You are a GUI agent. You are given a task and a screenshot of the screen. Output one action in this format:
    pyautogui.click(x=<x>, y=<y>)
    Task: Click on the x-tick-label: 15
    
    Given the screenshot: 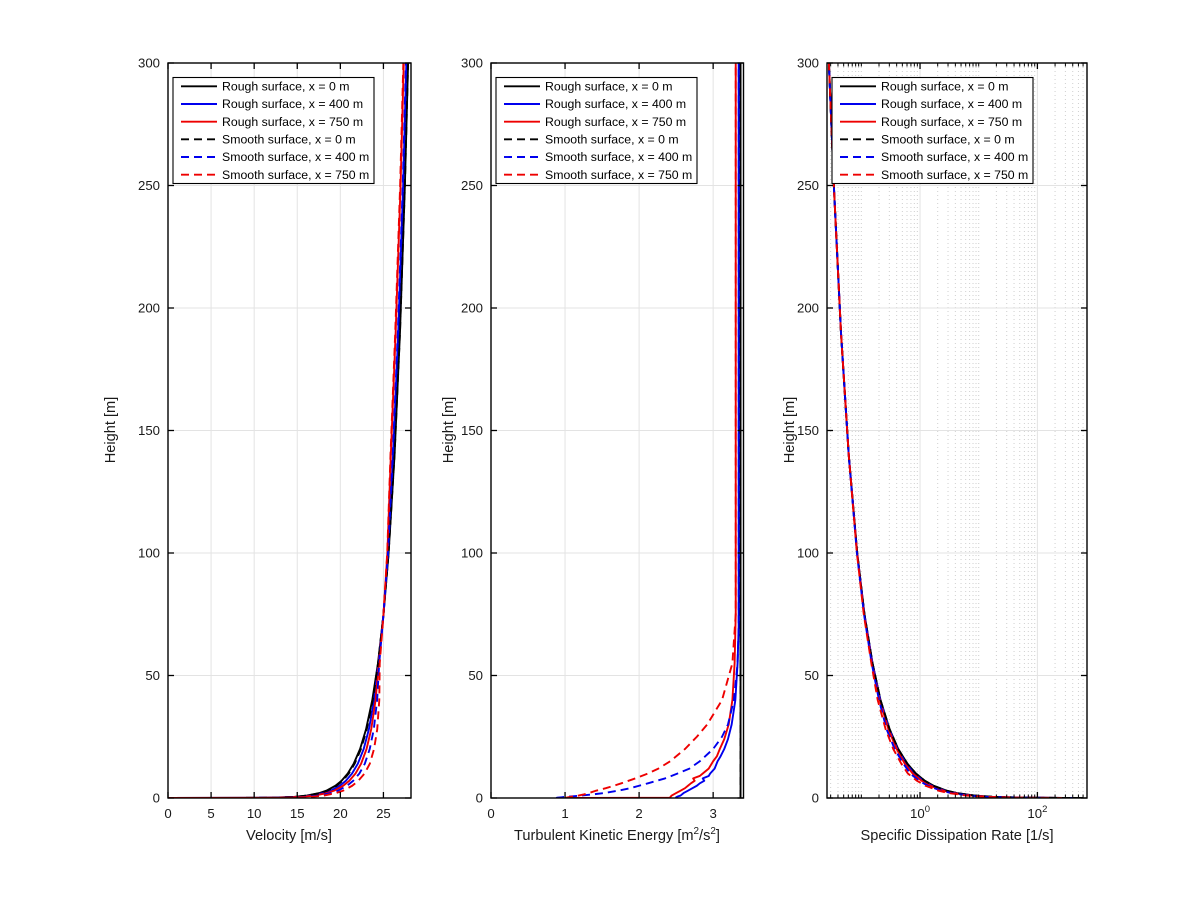 What is the action you would take?
    pyautogui.click(x=297, y=813)
    